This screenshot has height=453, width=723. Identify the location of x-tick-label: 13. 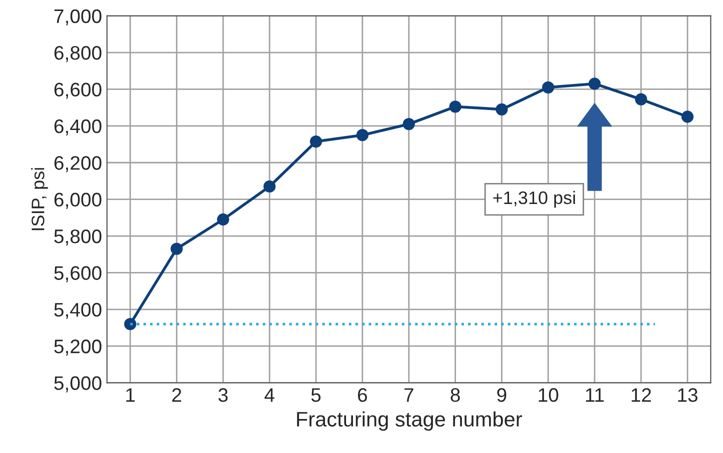
(688, 395).